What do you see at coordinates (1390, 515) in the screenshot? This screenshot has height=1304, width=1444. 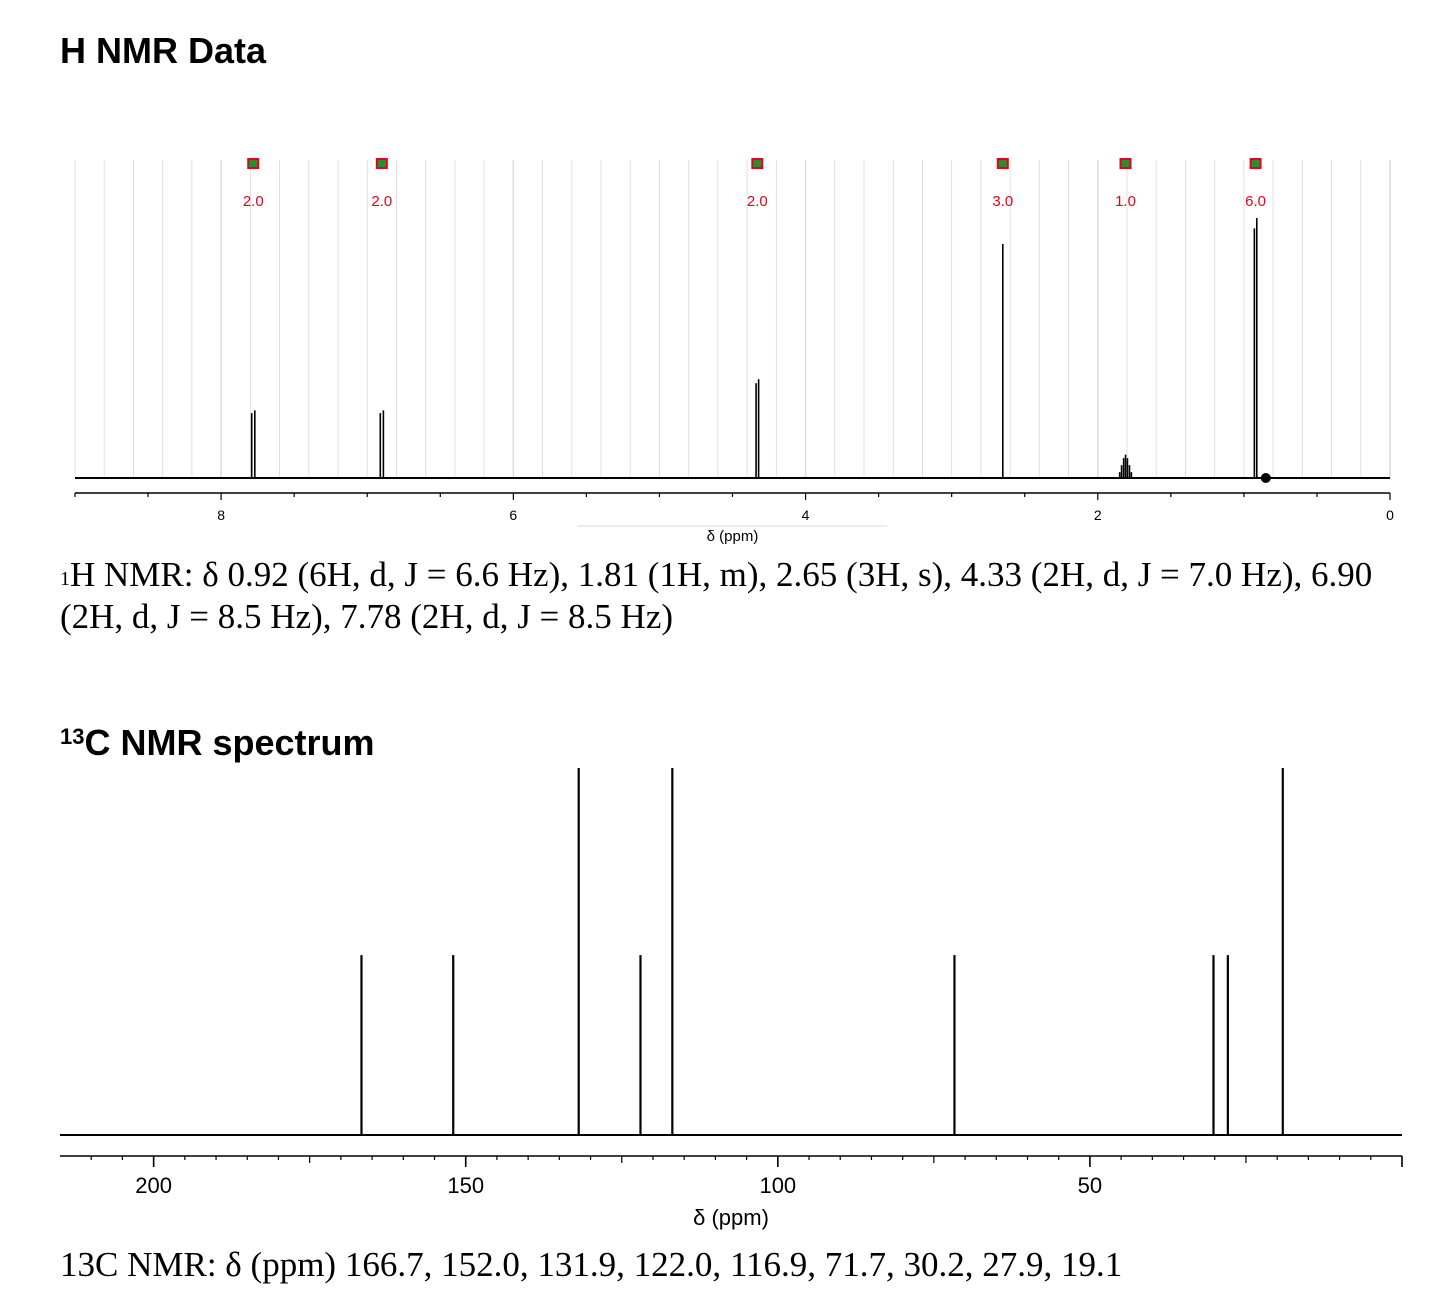 I see `h-nmr-x-tick-label: 0` at bounding box center [1390, 515].